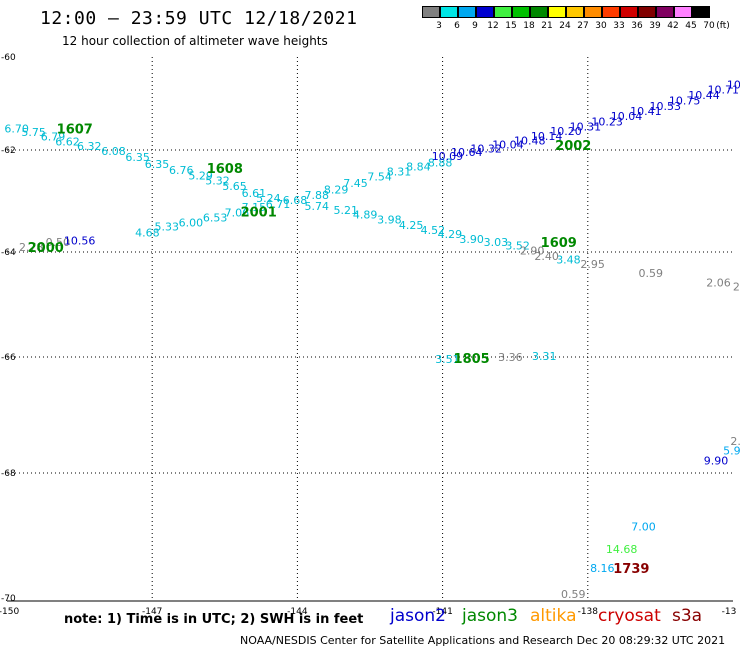 This screenshot has width=740, height=650. I want to click on y-tick-label: -70, so click(8, 599).